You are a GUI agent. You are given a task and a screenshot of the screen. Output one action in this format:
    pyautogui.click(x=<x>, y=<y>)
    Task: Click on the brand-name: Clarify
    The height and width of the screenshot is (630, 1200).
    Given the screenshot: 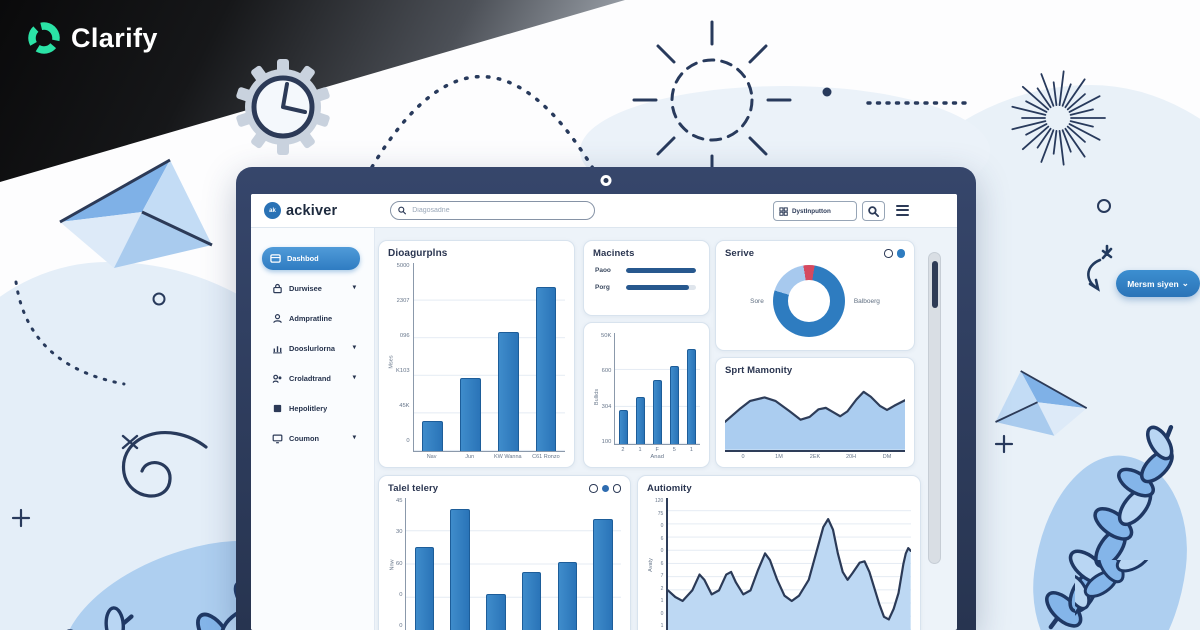 What is the action you would take?
    pyautogui.click(x=114, y=37)
    